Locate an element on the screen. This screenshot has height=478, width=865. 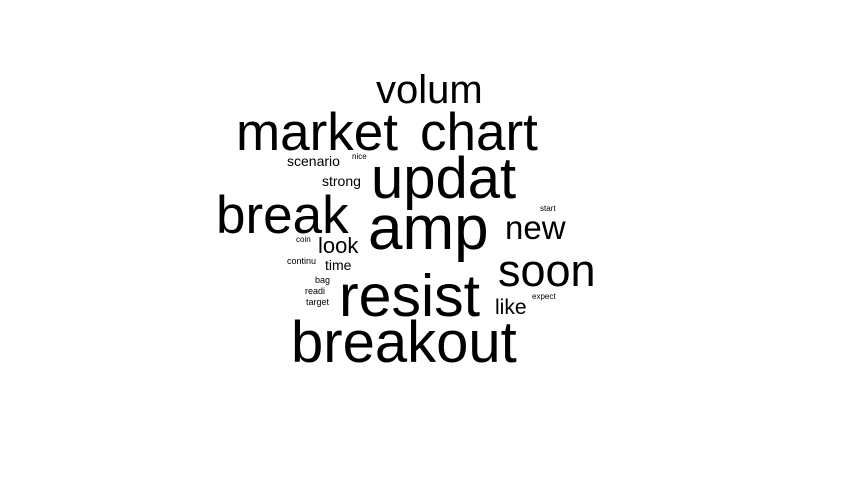
word-expect: expect is located at coordinates (544, 296).